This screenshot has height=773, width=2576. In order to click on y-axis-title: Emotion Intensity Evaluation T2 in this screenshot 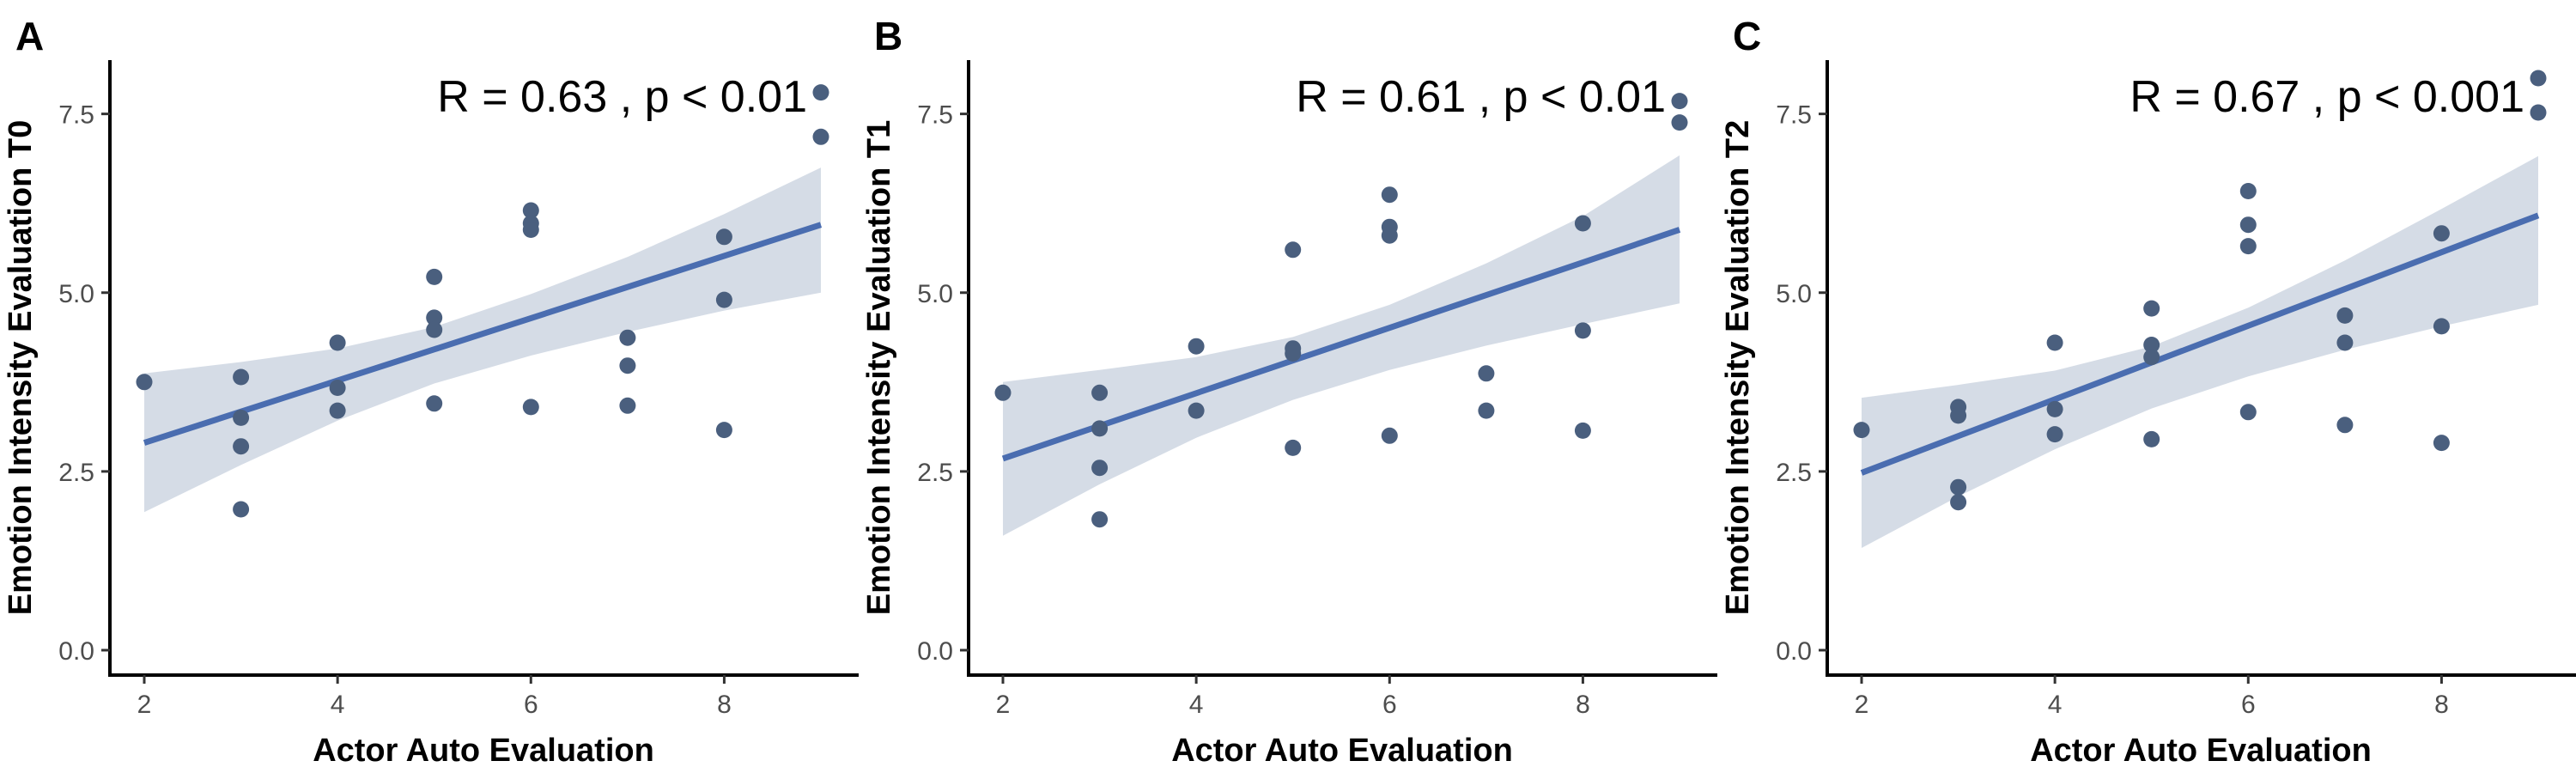, I will do `click(1738, 367)`.